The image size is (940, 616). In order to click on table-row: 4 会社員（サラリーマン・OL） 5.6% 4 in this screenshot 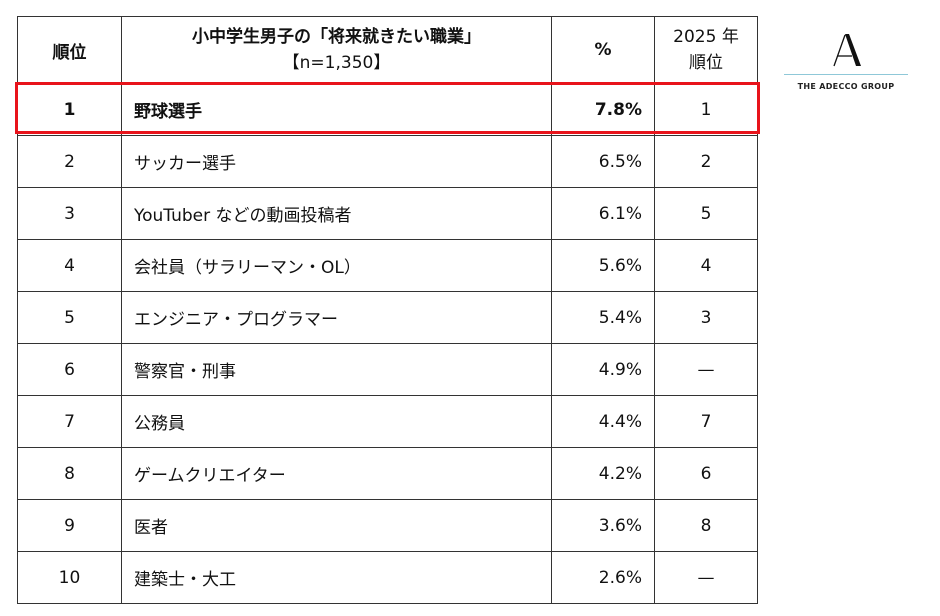, I will do `click(387, 265)`.